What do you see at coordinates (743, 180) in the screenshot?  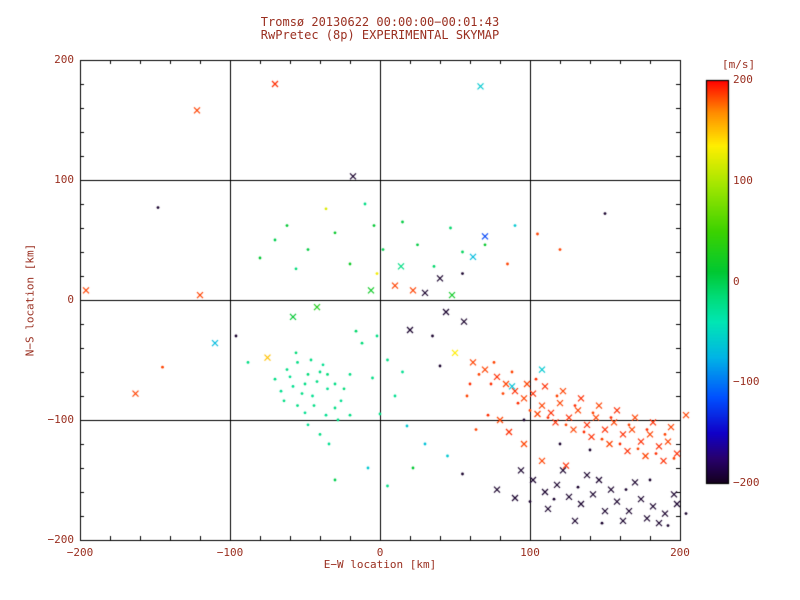 I see `colorbar-tick-label: 100` at bounding box center [743, 180].